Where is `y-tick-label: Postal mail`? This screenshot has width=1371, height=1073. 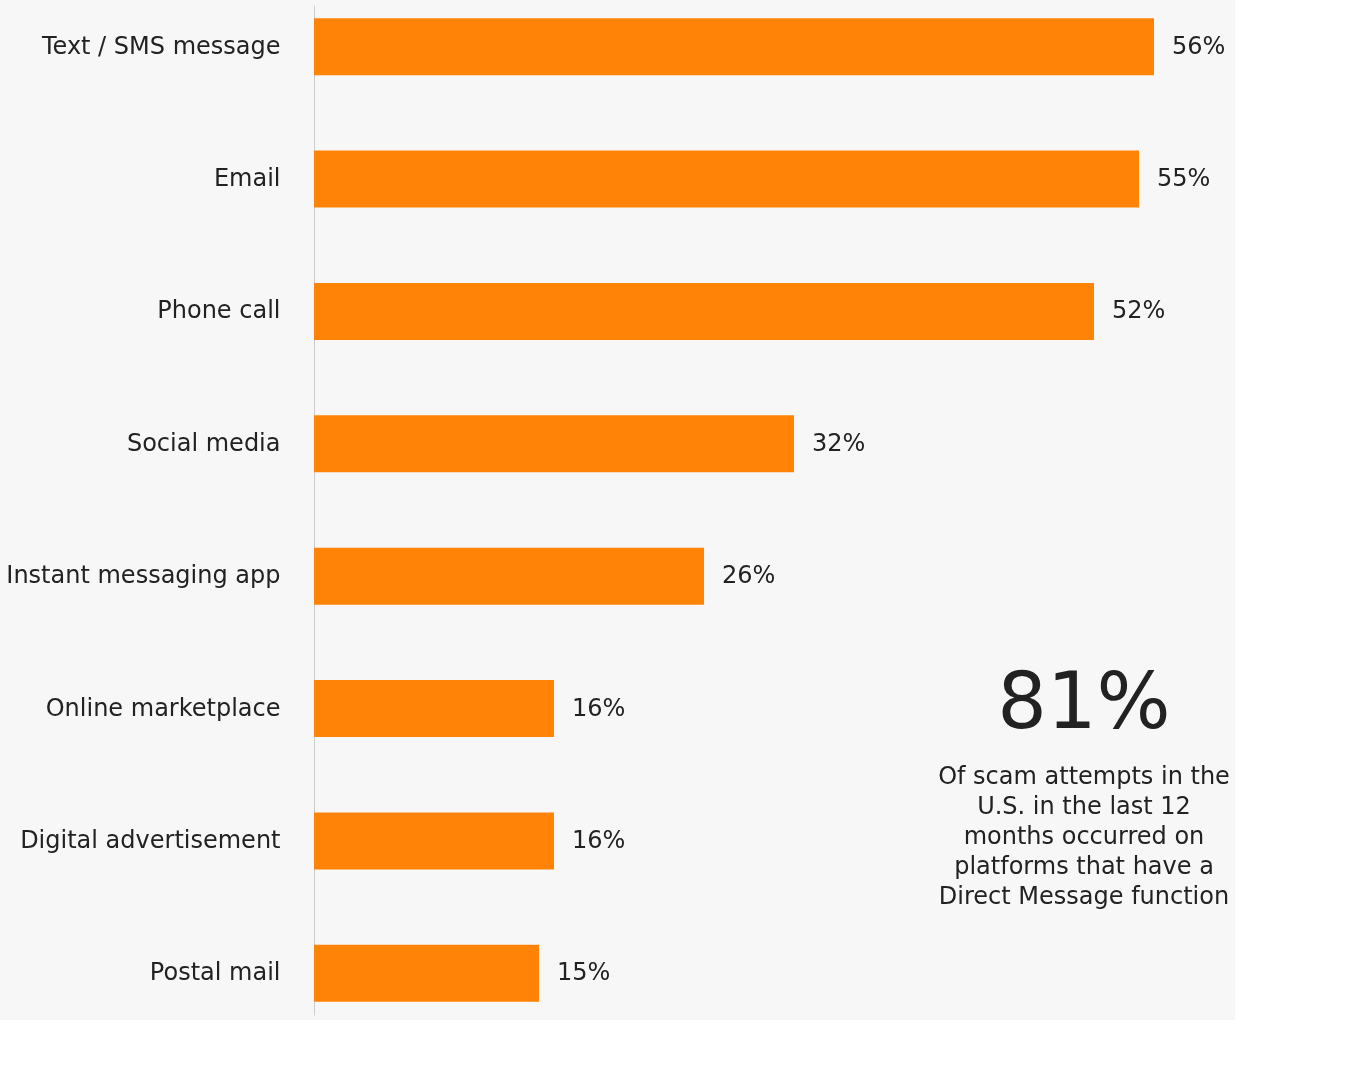 y-tick-label: Postal mail is located at coordinates (215, 972).